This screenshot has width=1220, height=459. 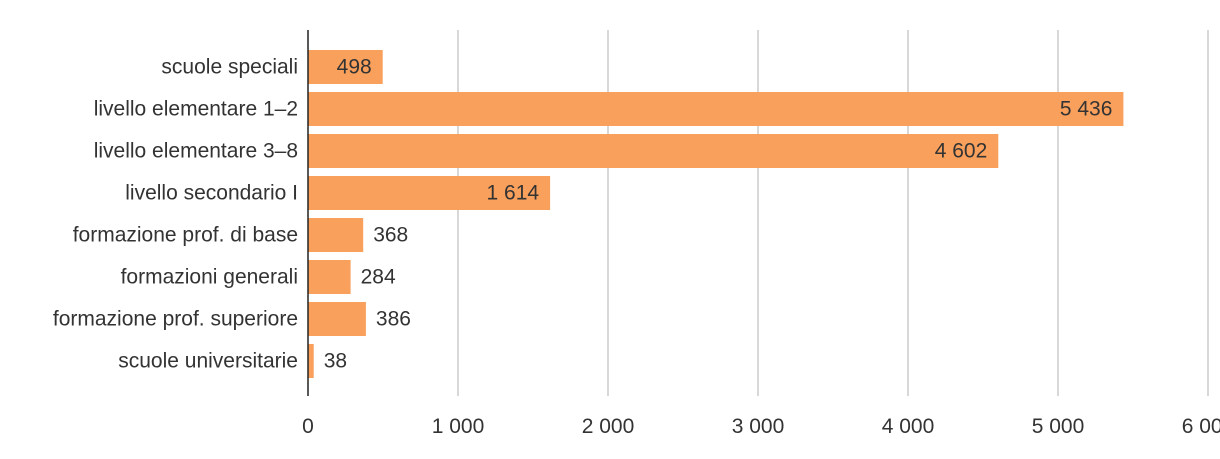 What do you see at coordinates (961, 151) in the screenshot?
I see `data-label: 4 602` at bounding box center [961, 151].